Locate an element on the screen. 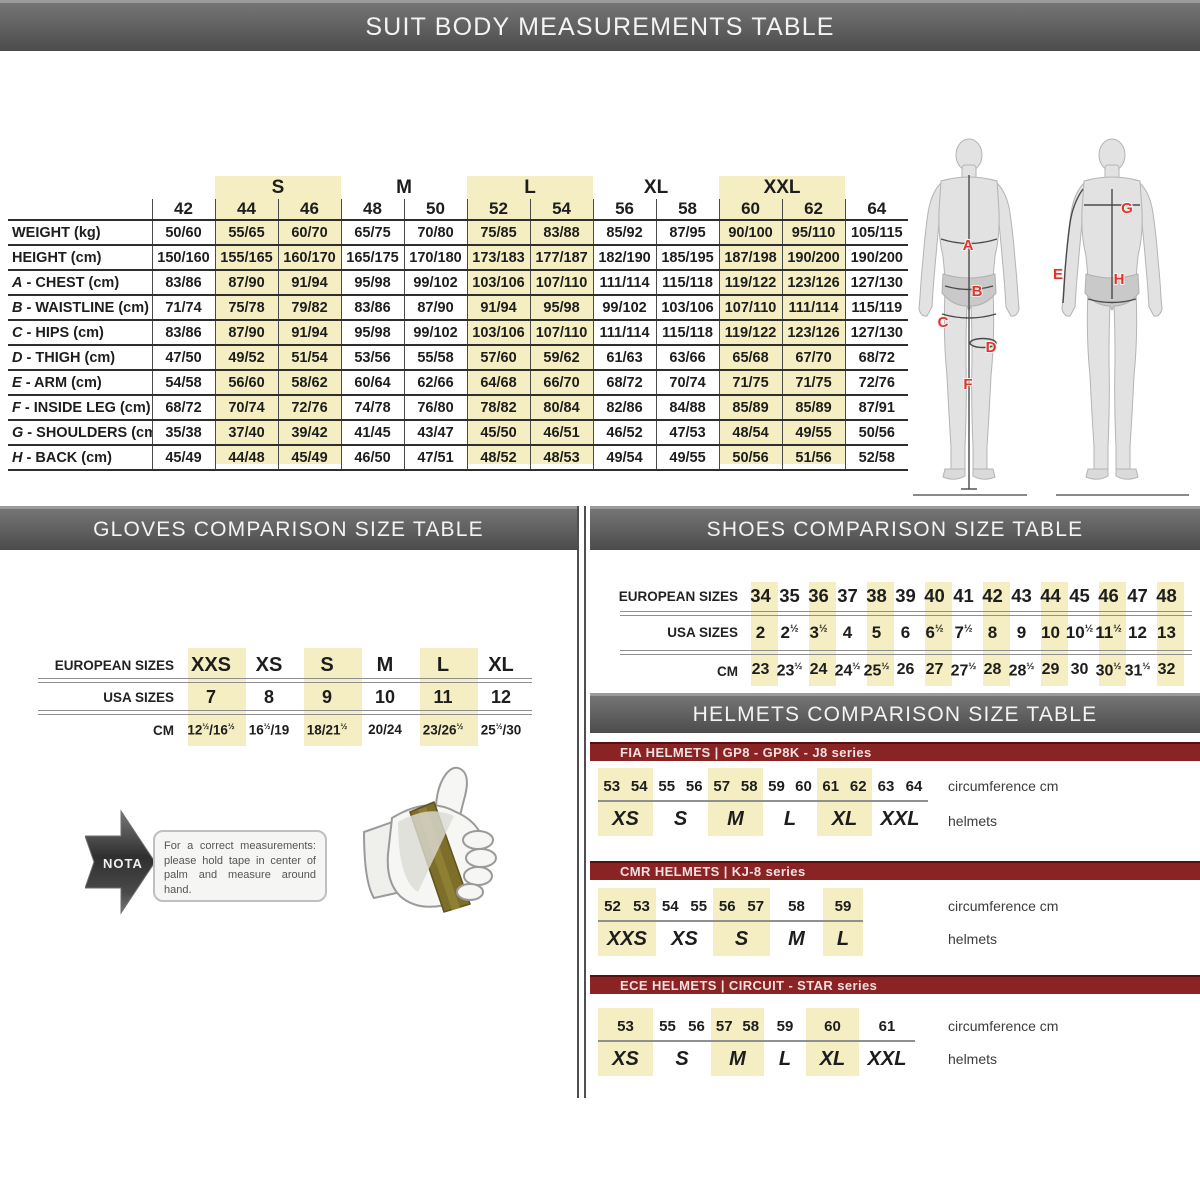  suit-value-cell: 68/72 is located at coordinates (183, 407).